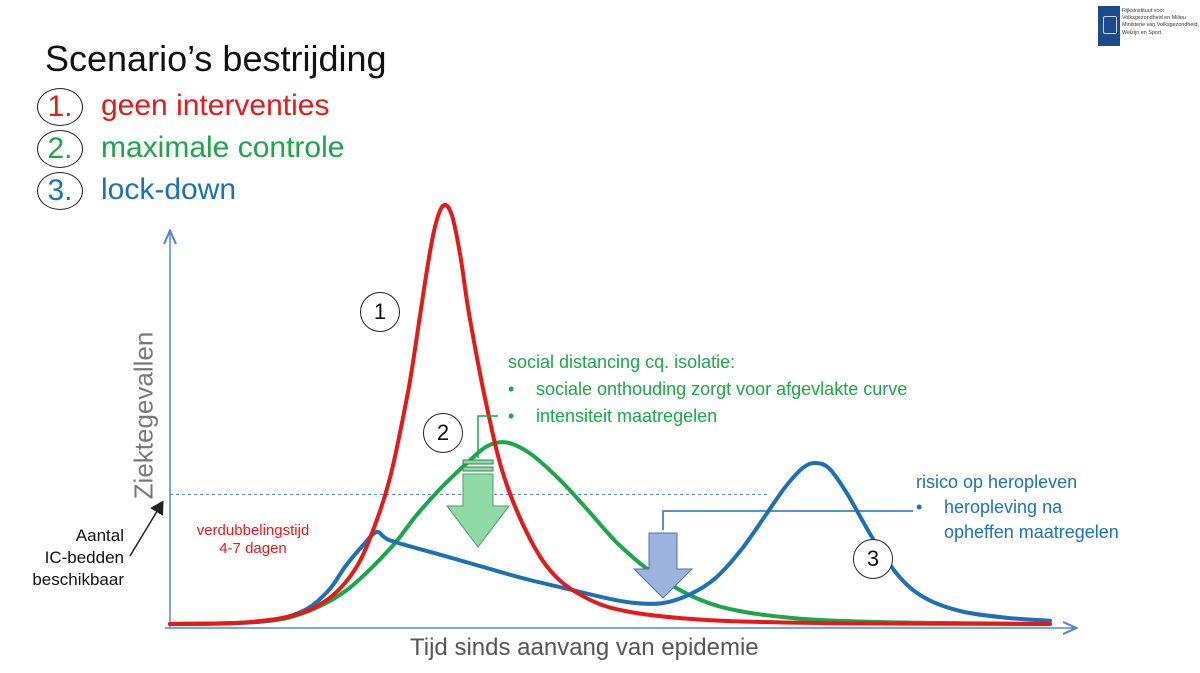  What do you see at coordinates (60, 149) in the screenshot?
I see `legend-number-2: 2.` at bounding box center [60, 149].